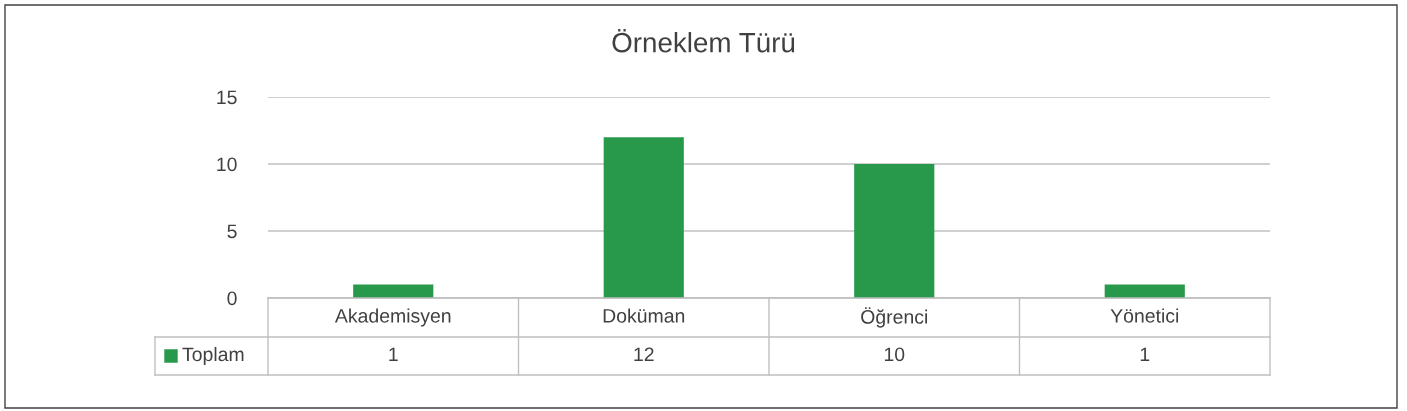 The height and width of the screenshot is (411, 1407). What do you see at coordinates (213, 356) in the screenshot?
I see `legend-label: Toplam` at bounding box center [213, 356].